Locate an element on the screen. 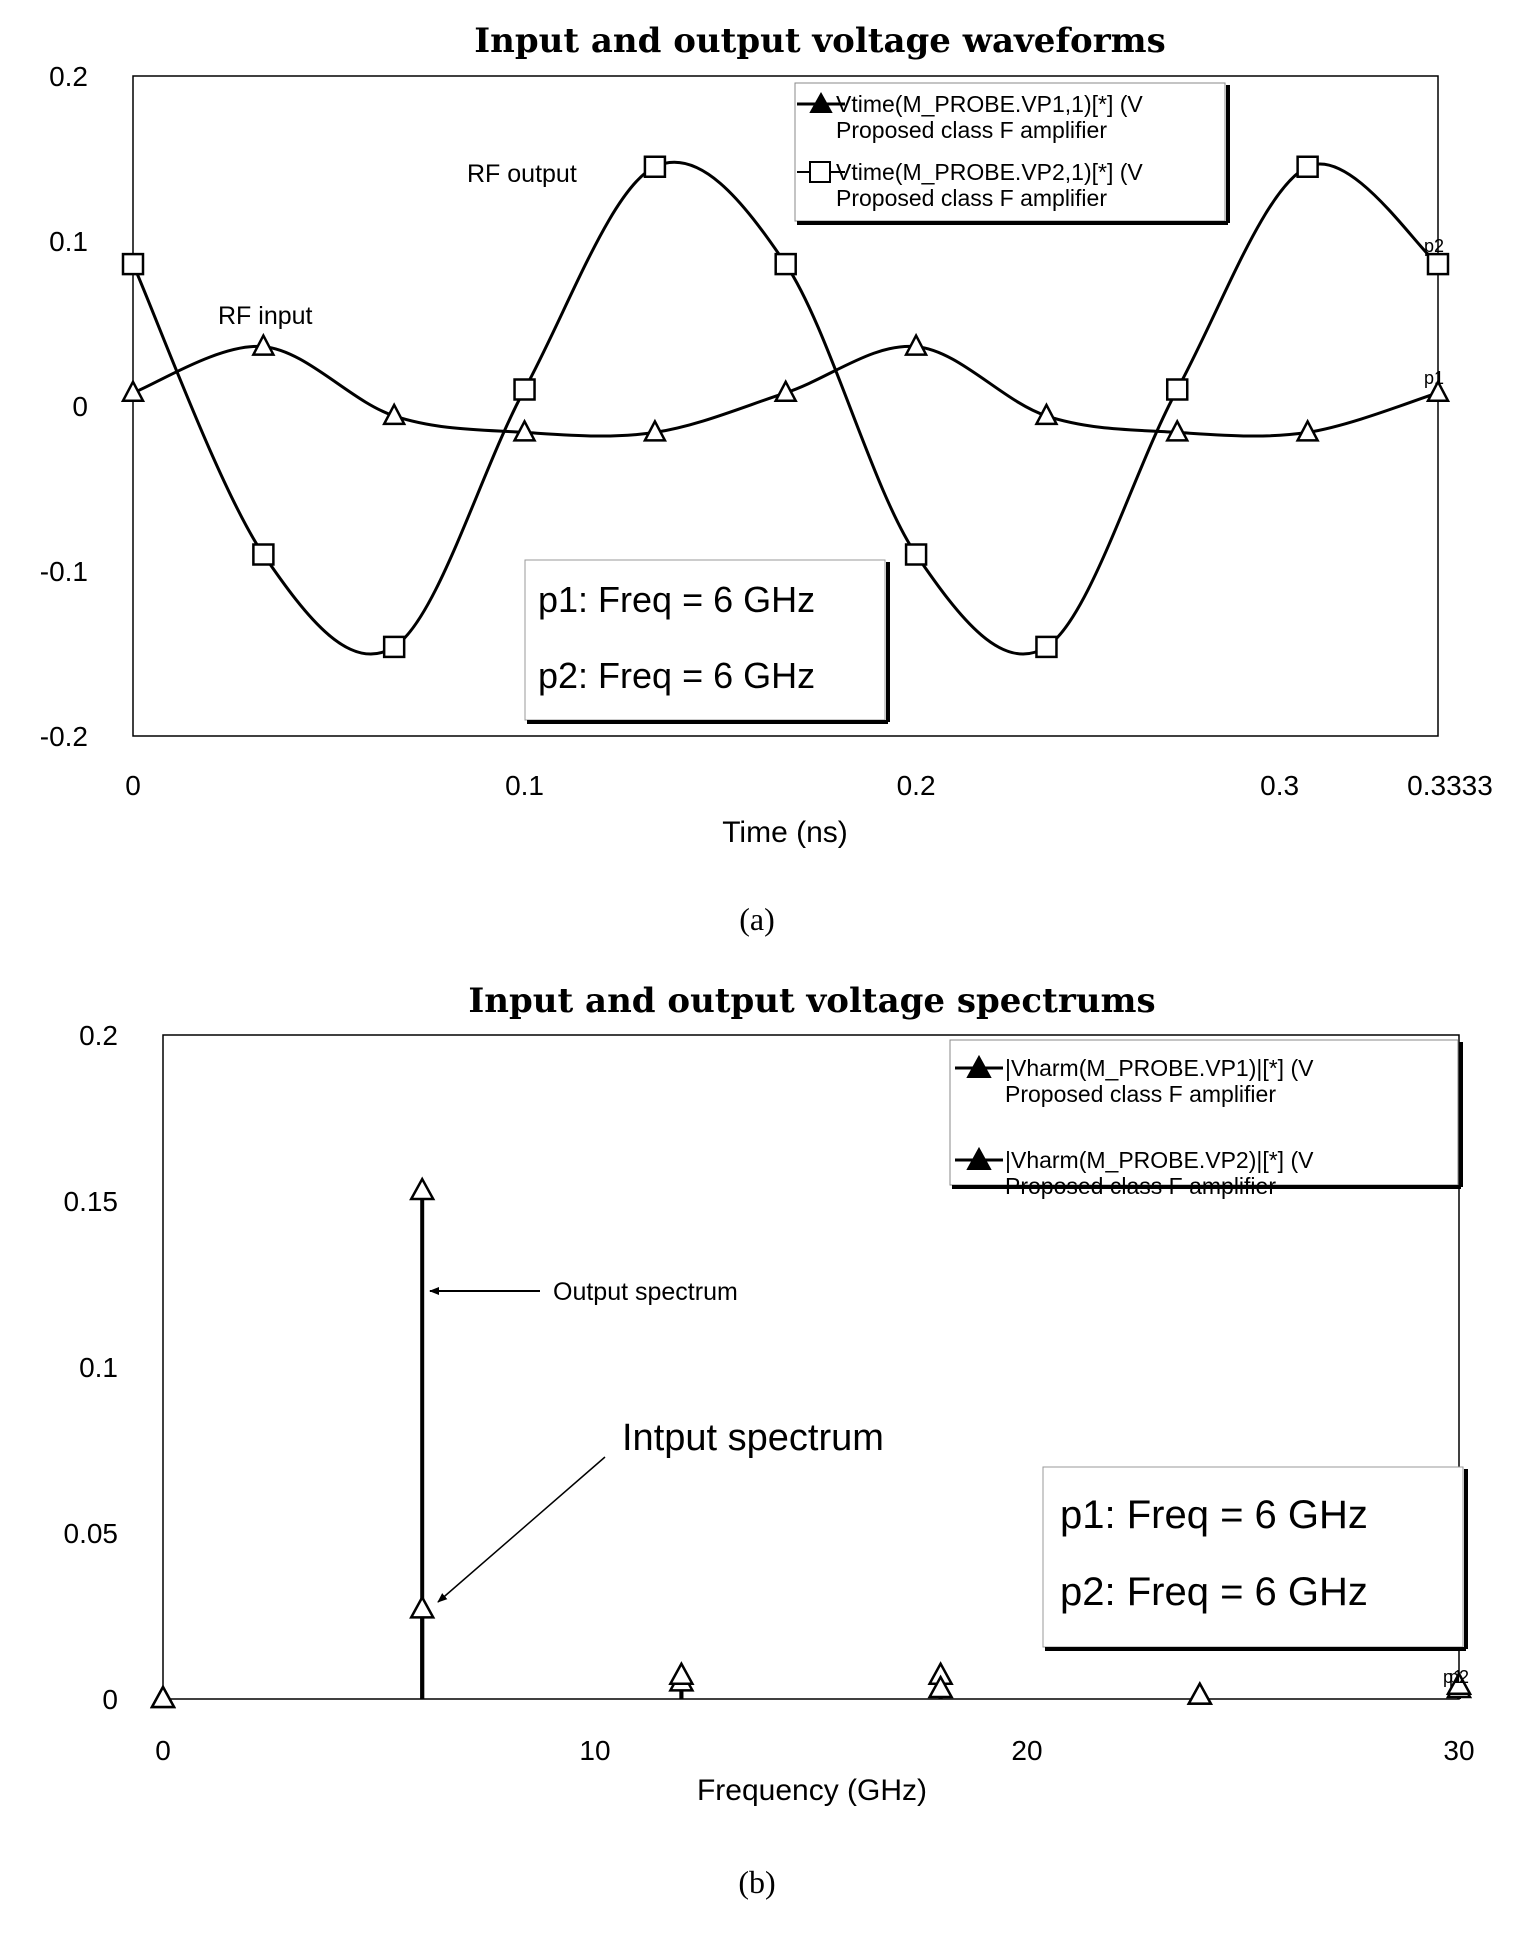 This screenshot has width=1515, height=1940. chart-b-x-axis-label: Frequency (GHz) is located at coordinates (812, 1790).